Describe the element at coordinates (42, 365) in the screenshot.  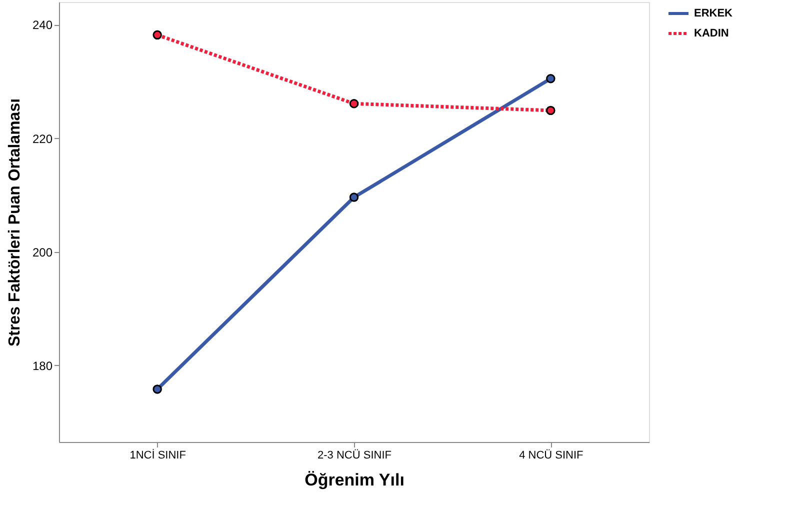
I see `y-tick-label: 180` at that location.